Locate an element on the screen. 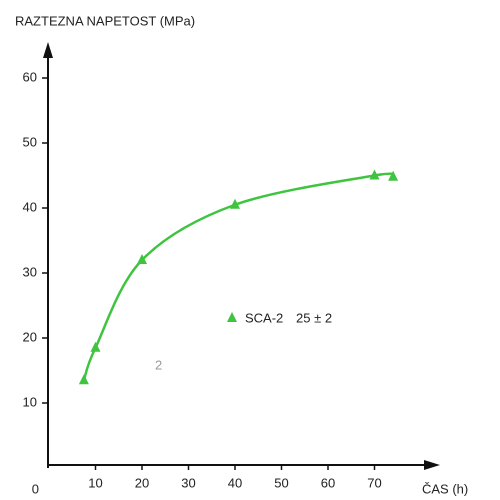 The image size is (500, 500). x-tick-label: 60 is located at coordinates (328, 482).